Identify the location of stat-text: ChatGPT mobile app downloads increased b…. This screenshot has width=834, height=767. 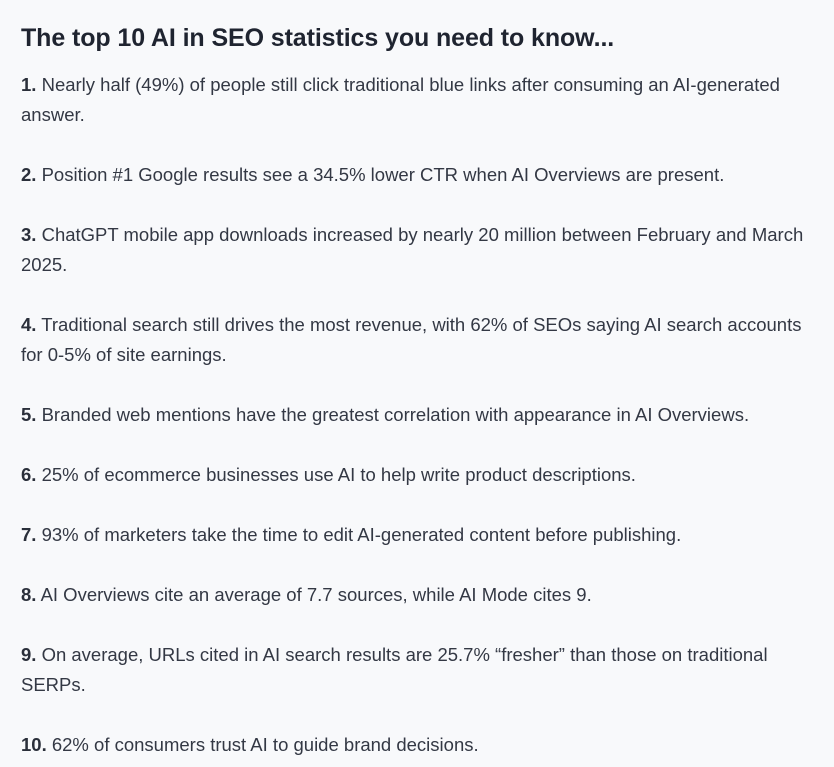
(412, 249).